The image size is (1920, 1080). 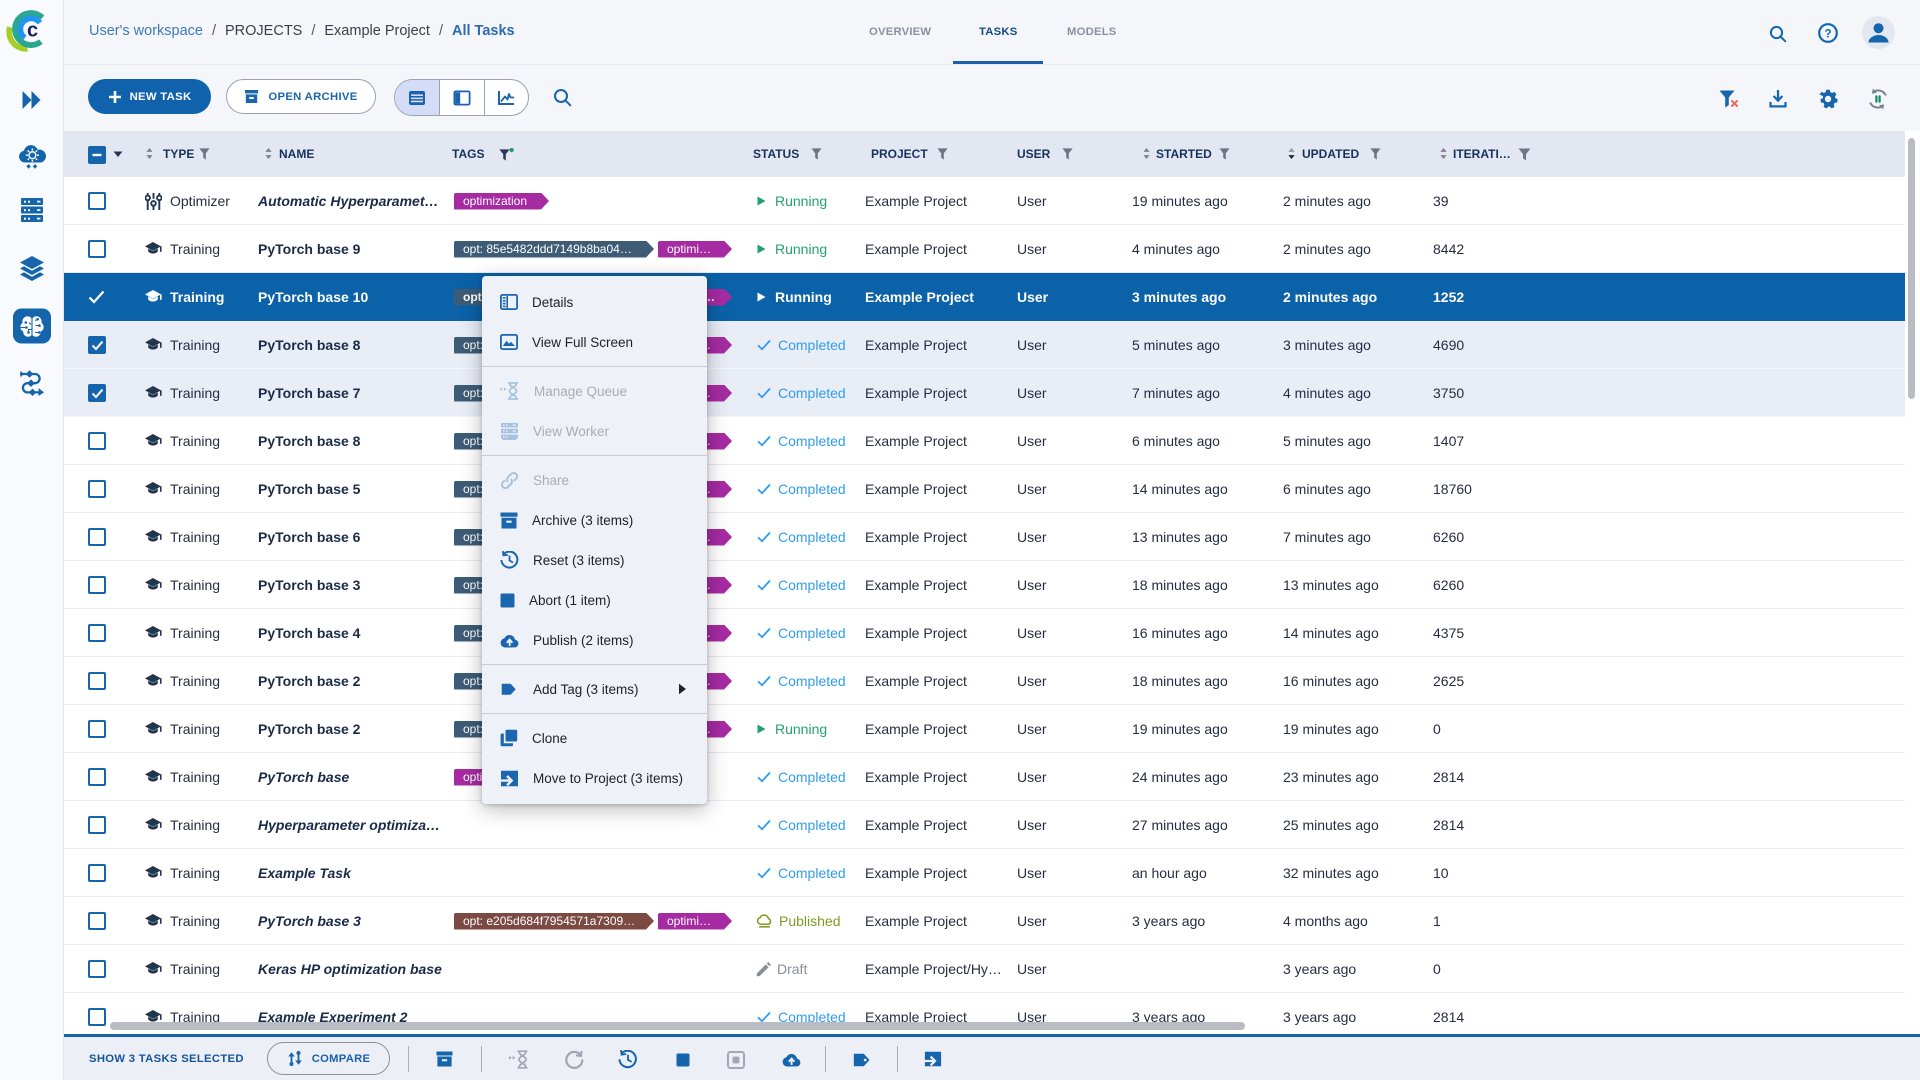 I want to click on svg-text: c, so click(x=32, y=31).